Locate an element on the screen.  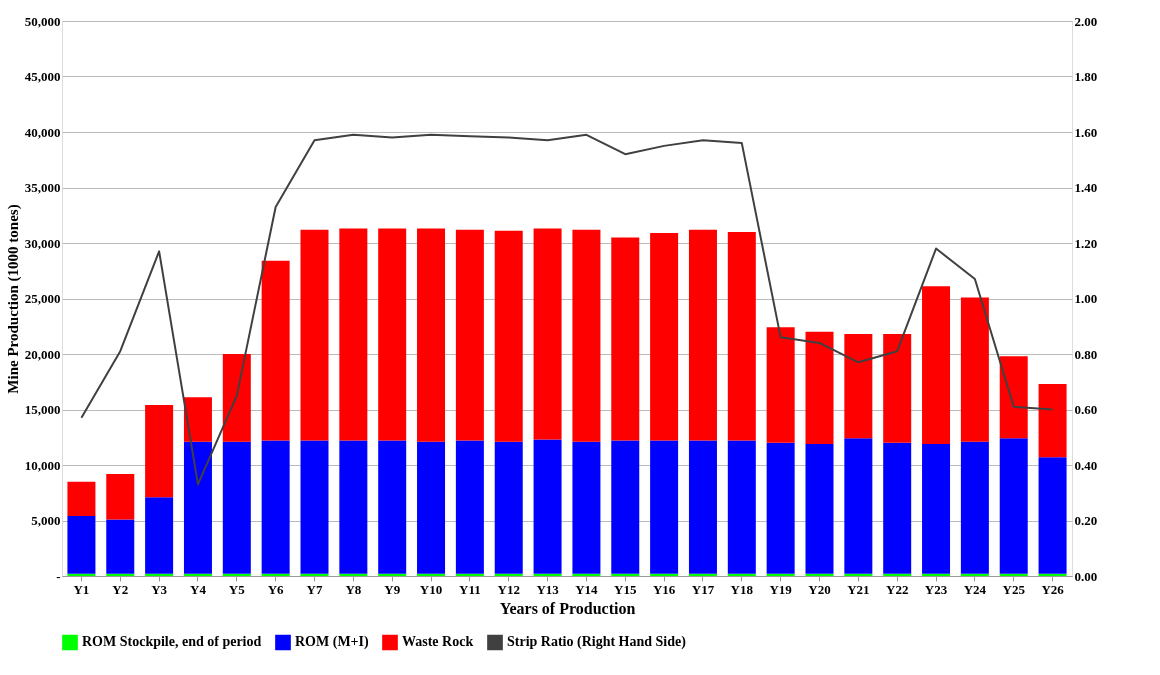
x-tick-label: Y11 is located at coordinates (470, 589).